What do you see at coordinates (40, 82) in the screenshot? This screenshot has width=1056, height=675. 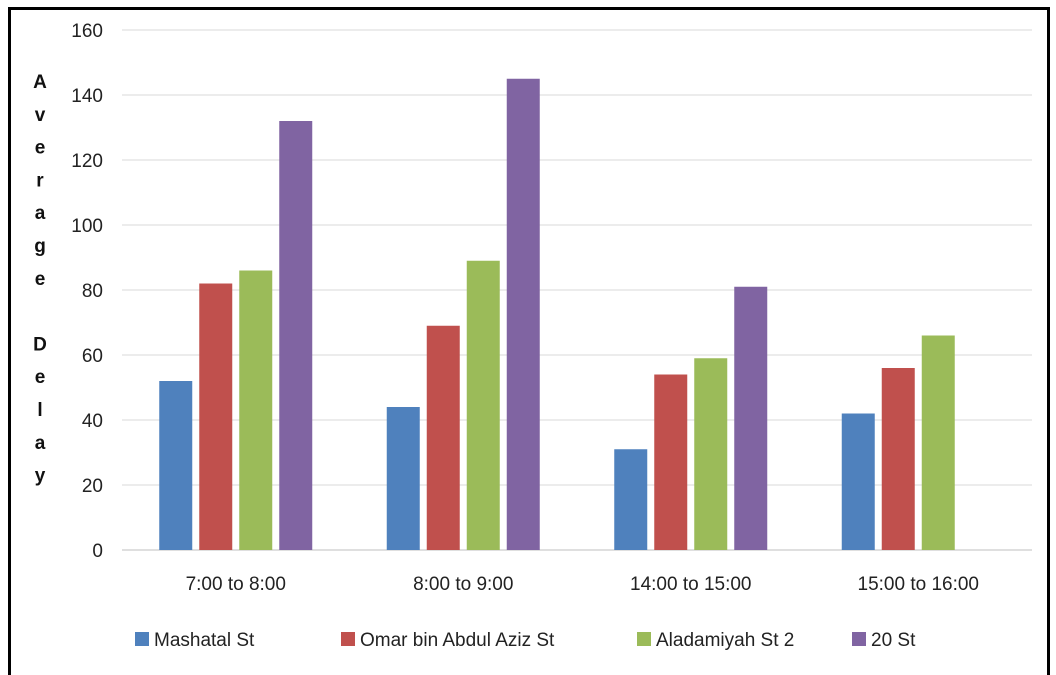 I see `y-axis-label-char: A` at bounding box center [40, 82].